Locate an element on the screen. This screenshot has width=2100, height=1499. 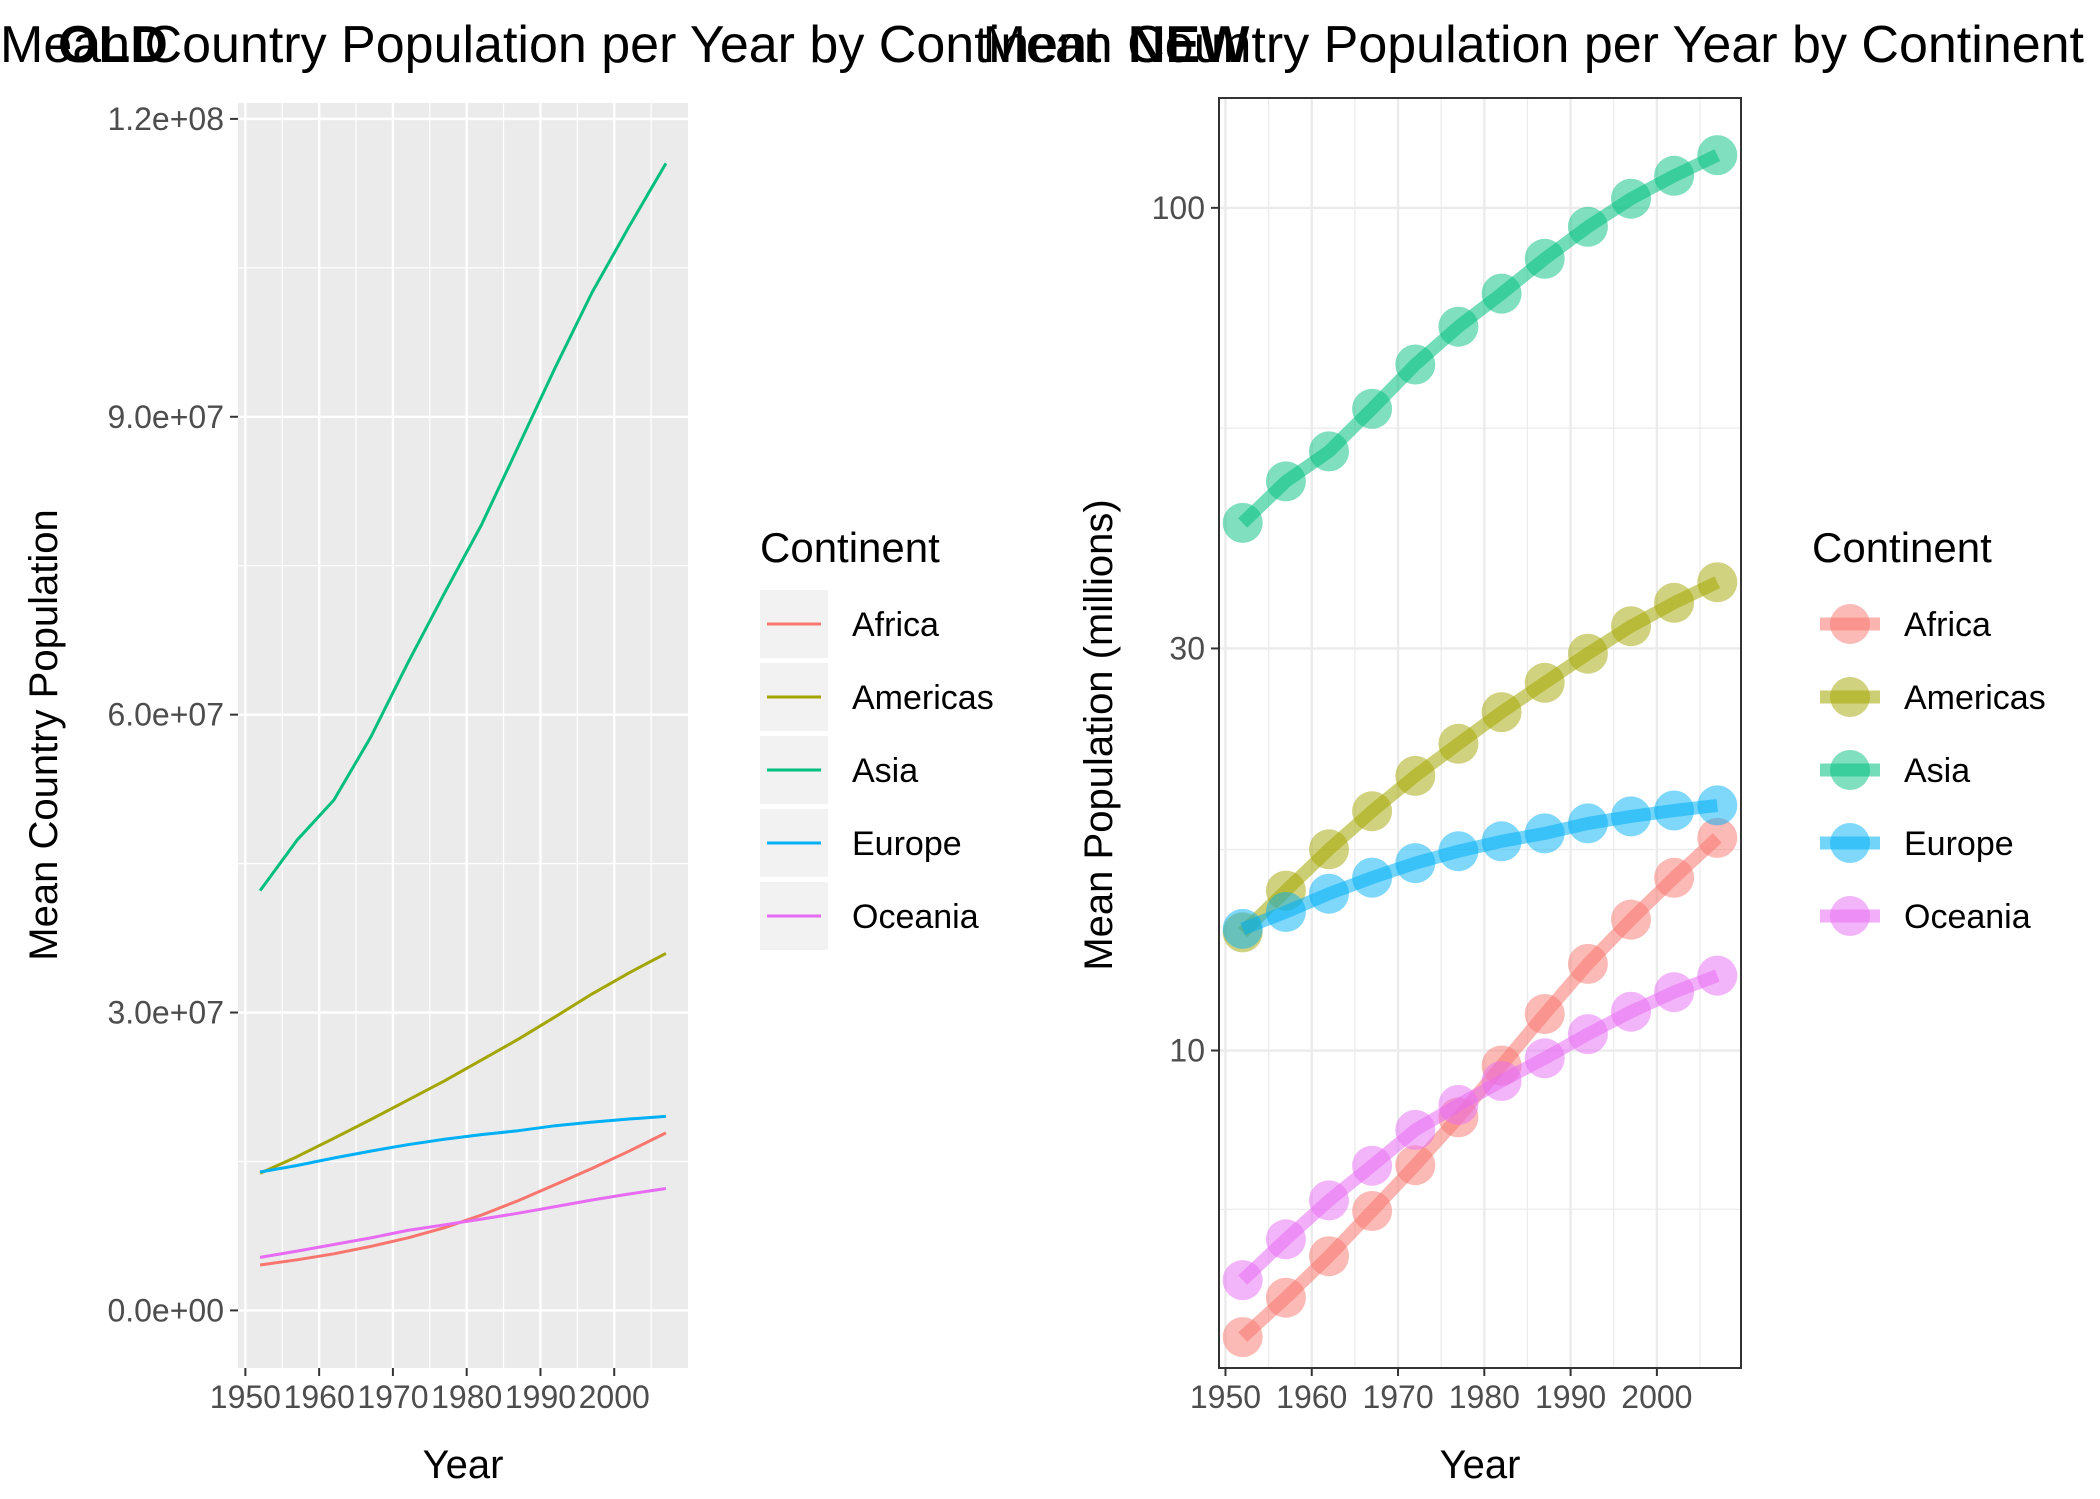
old-legend-label-asia: Asia is located at coordinates (885, 771).